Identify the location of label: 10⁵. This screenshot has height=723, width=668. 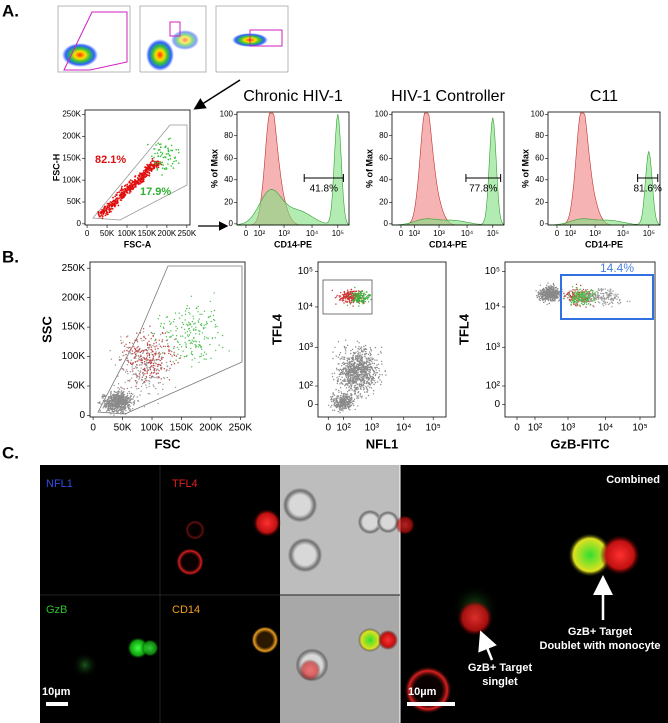
(649, 233).